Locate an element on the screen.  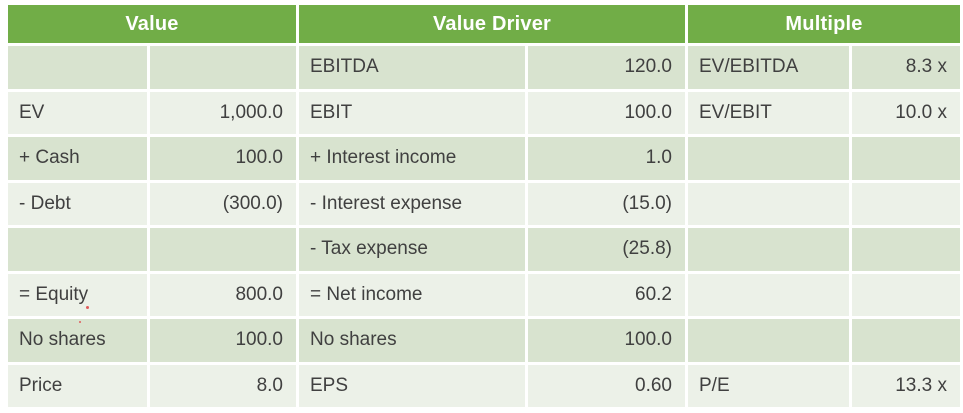
cell-value-amount: 1,000.0 is located at coordinates (223, 112).